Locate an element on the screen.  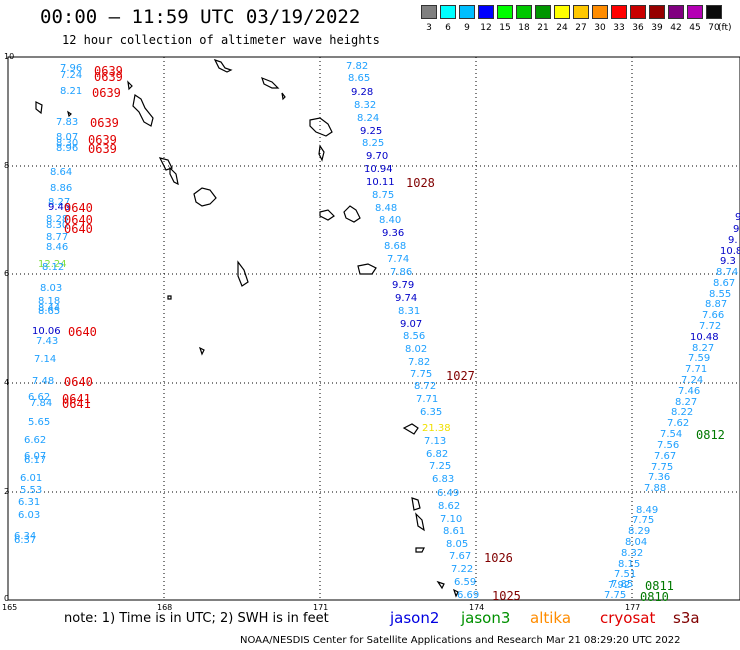
color-bar-label: 30 is located at coordinates (600, 28).